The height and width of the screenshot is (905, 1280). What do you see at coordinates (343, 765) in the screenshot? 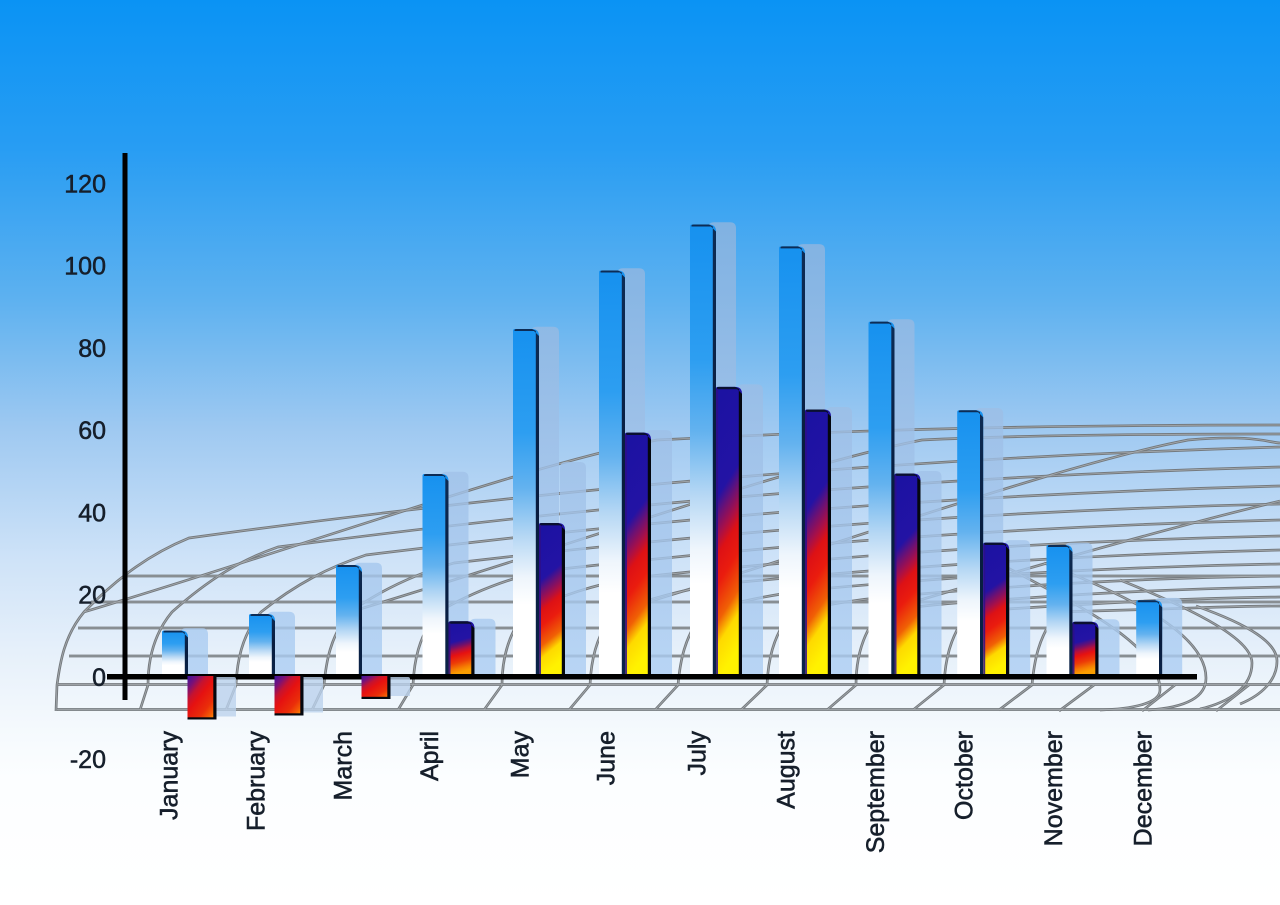
I see `svg-text: March` at bounding box center [343, 765].